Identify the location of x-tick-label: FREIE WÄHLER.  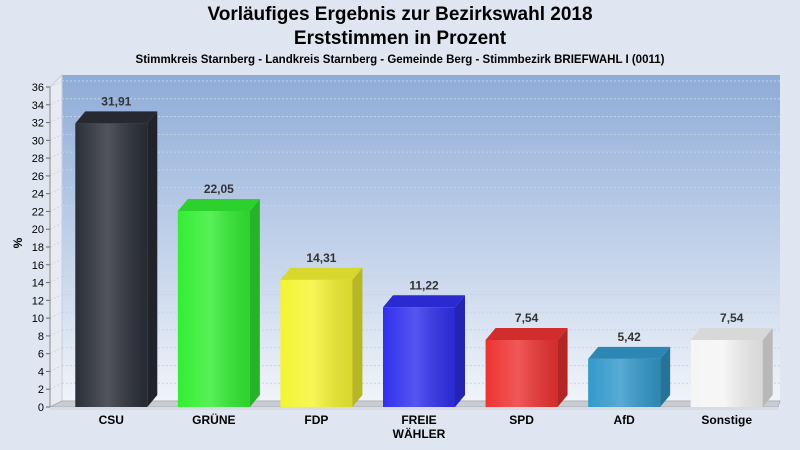
(419, 427).